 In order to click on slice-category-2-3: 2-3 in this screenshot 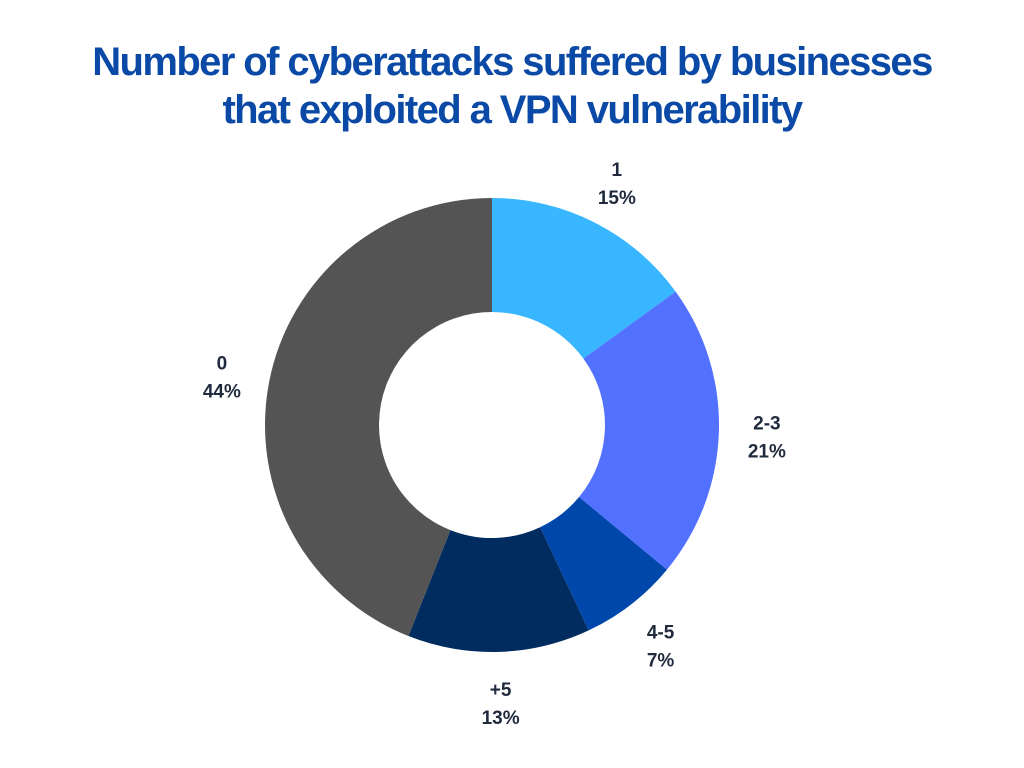, I will do `click(766, 424)`.